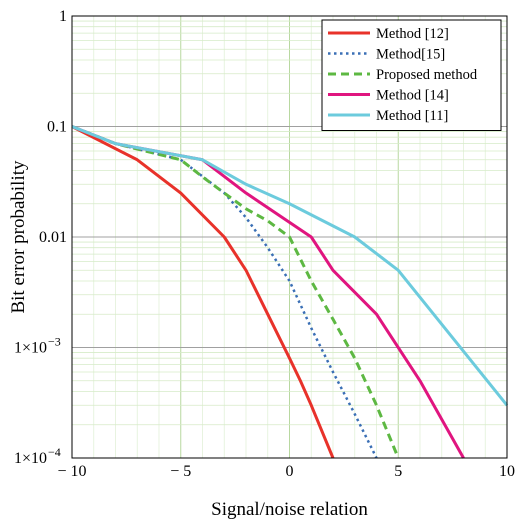  I want to click on x-tick-label: 10, so click(507, 471).